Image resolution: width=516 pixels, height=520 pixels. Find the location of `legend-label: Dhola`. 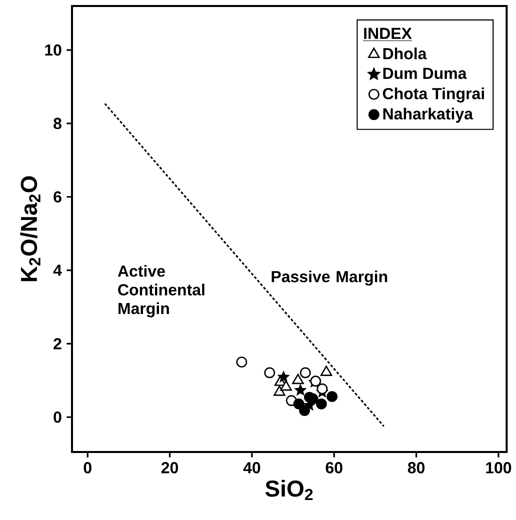

legend-label: Dhola is located at coordinates (405, 54).